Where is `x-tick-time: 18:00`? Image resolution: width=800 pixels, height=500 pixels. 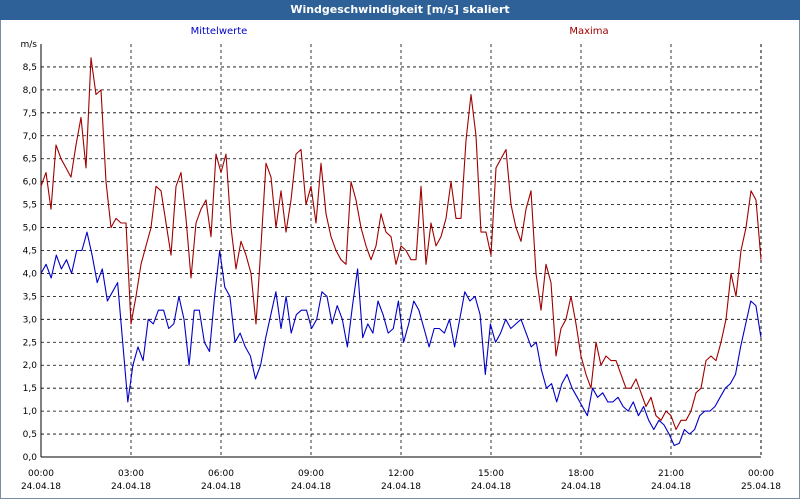 x-tick-time: 18:00 is located at coordinates (581, 474).